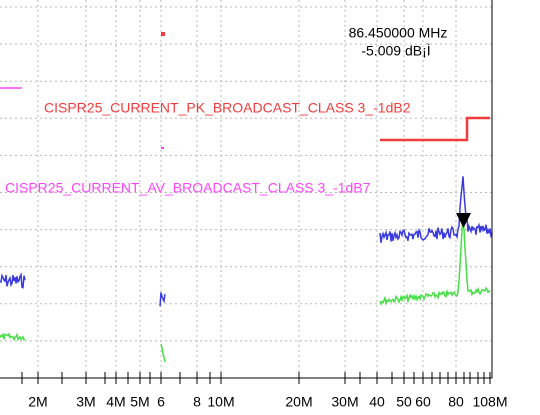  Describe the element at coordinates (395, 51) in the screenshot. I see `marker-level: -5.009 dB¡Ì` at that location.